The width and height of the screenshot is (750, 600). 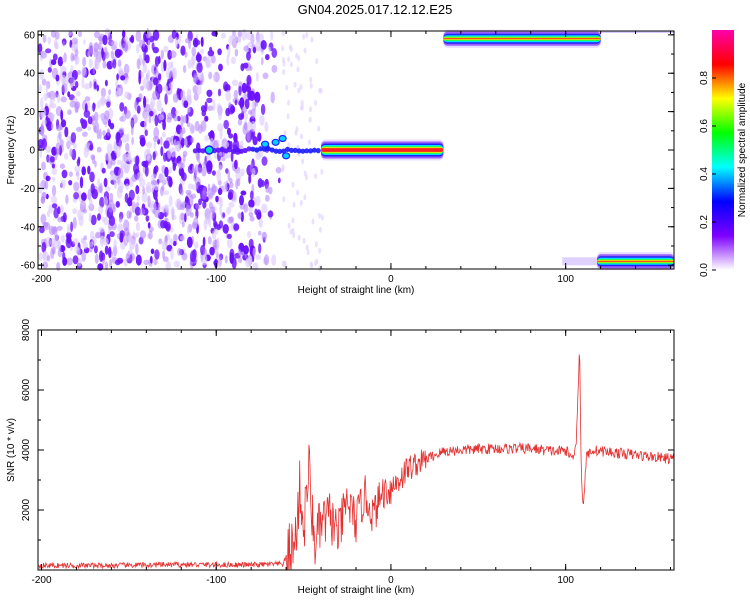 What do you see at coordinates (32, 151) in the screenshot?
I see `y-tick-label: 0` at bounding box center [32, 151].